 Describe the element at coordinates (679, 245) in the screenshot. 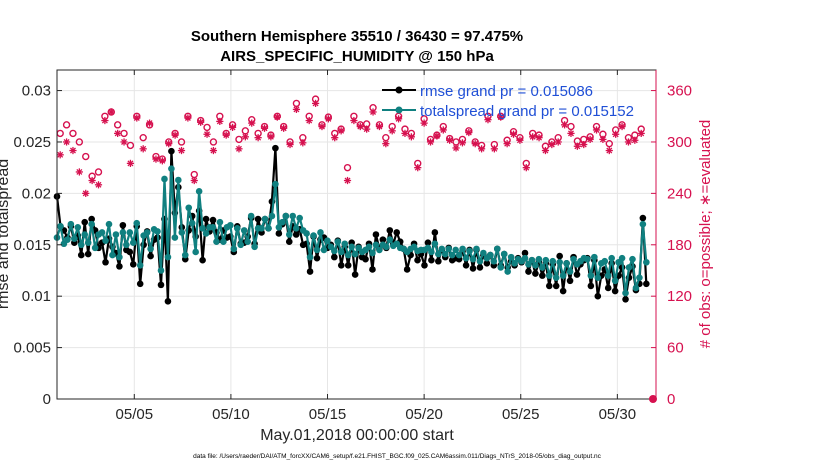

I see `y-right-tick-label: 180` at that location.